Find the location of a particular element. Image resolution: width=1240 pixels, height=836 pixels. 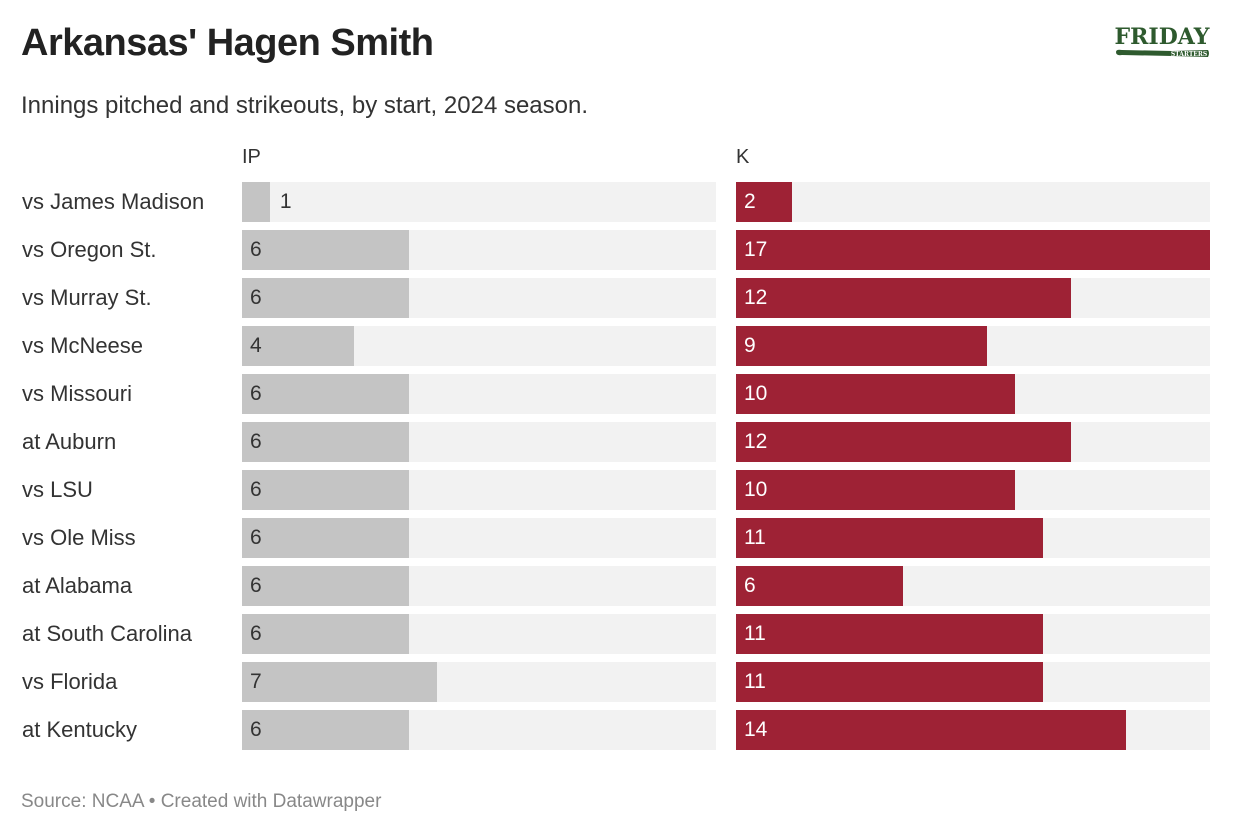

value-label: 4 is located at coordinates (256, 345).